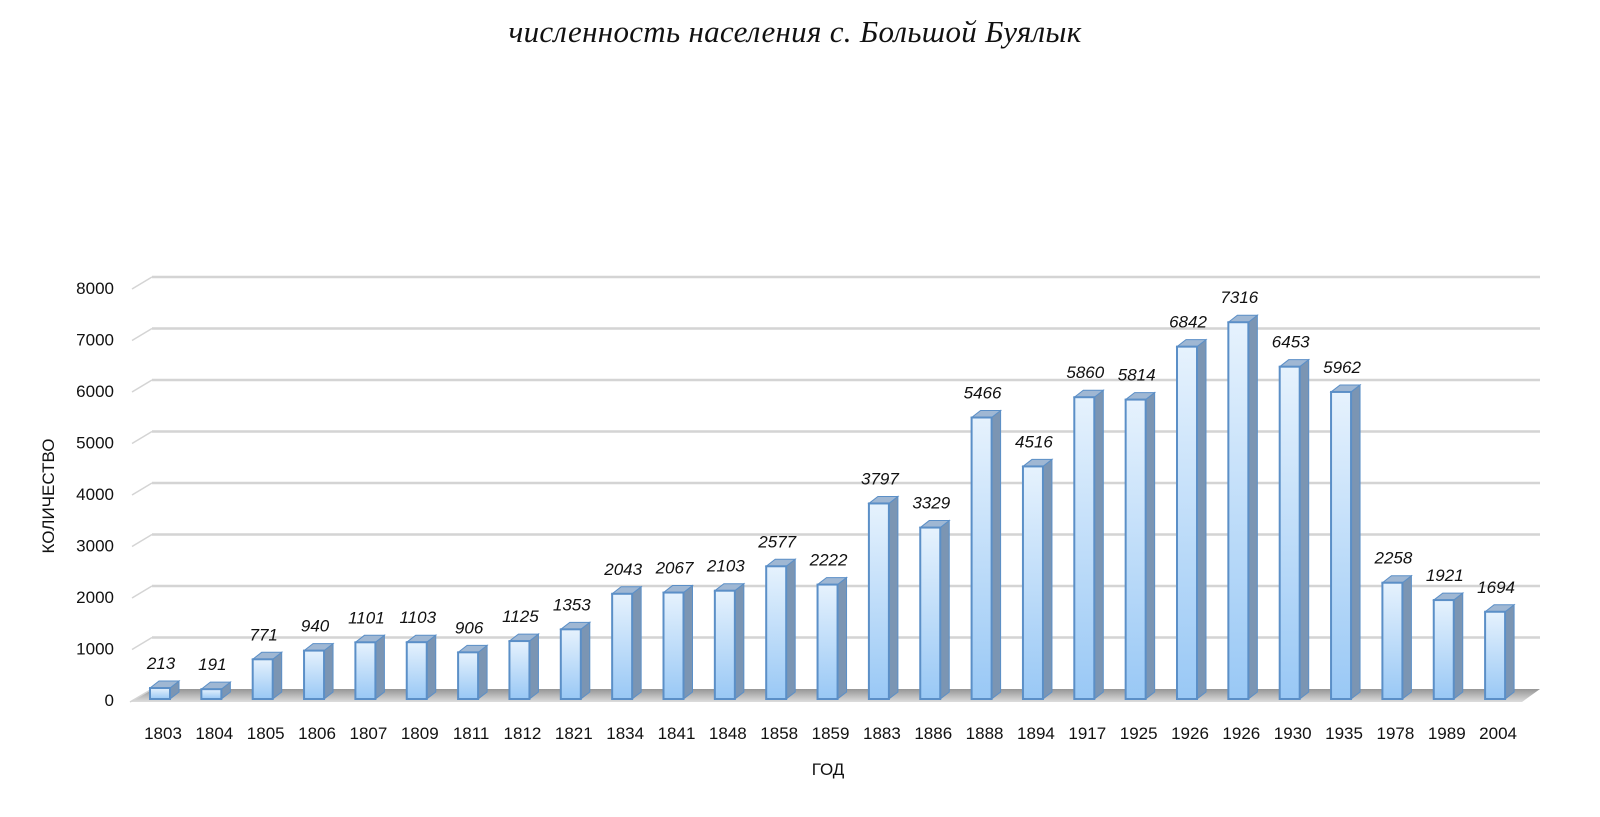  I want to click on x-tick-label: 1841, so click(677, 733).